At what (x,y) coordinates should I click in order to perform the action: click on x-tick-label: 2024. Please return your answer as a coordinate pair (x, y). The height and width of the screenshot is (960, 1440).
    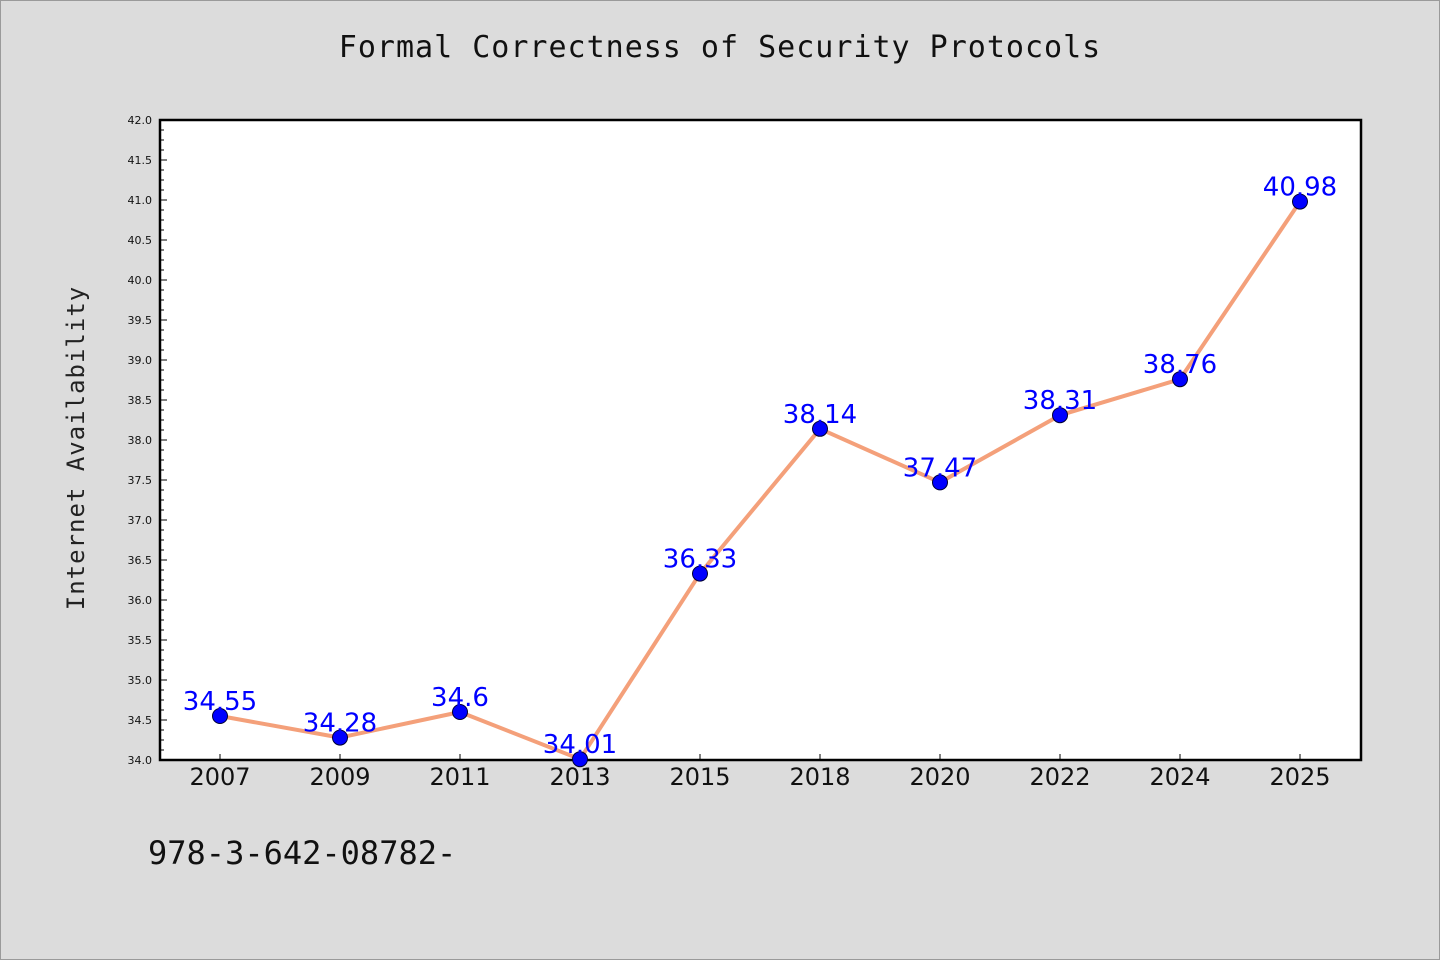
    Looking at the image, I should click on (1179, 777).